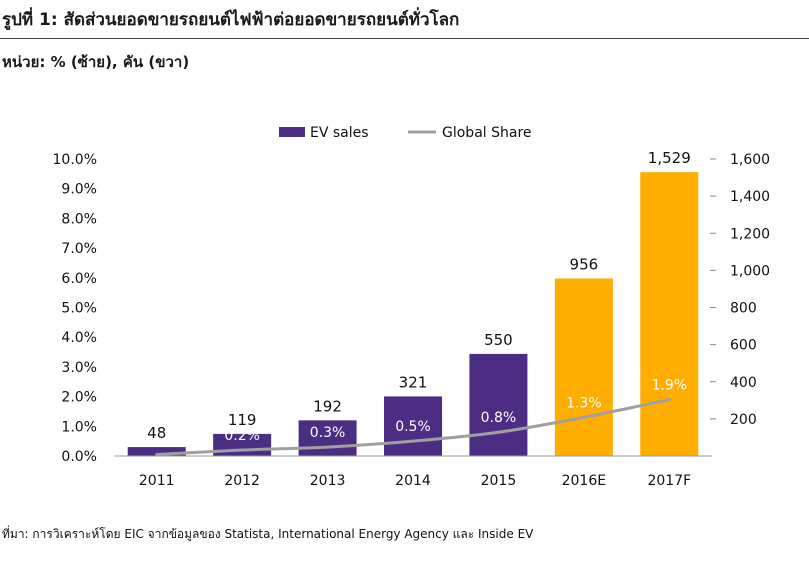  Describe the element at coordinates (750, 271) in the screenshot. I see `right-axis-tick-label: 1,000` at that location.